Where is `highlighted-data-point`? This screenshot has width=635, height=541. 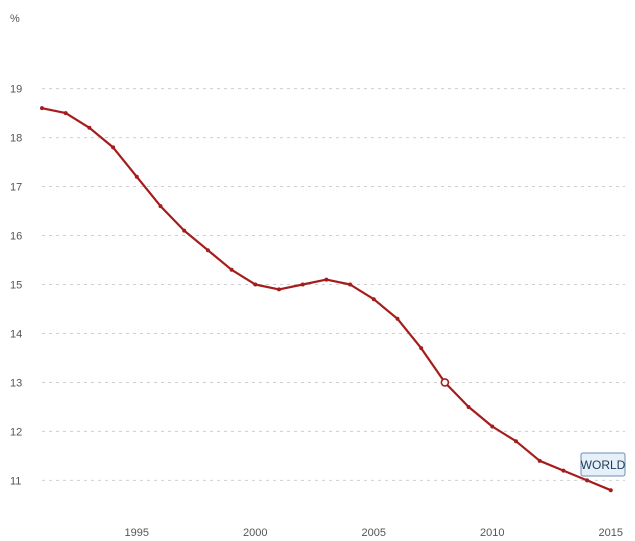 highlighted-data-point is located at coordinates (445, 382).